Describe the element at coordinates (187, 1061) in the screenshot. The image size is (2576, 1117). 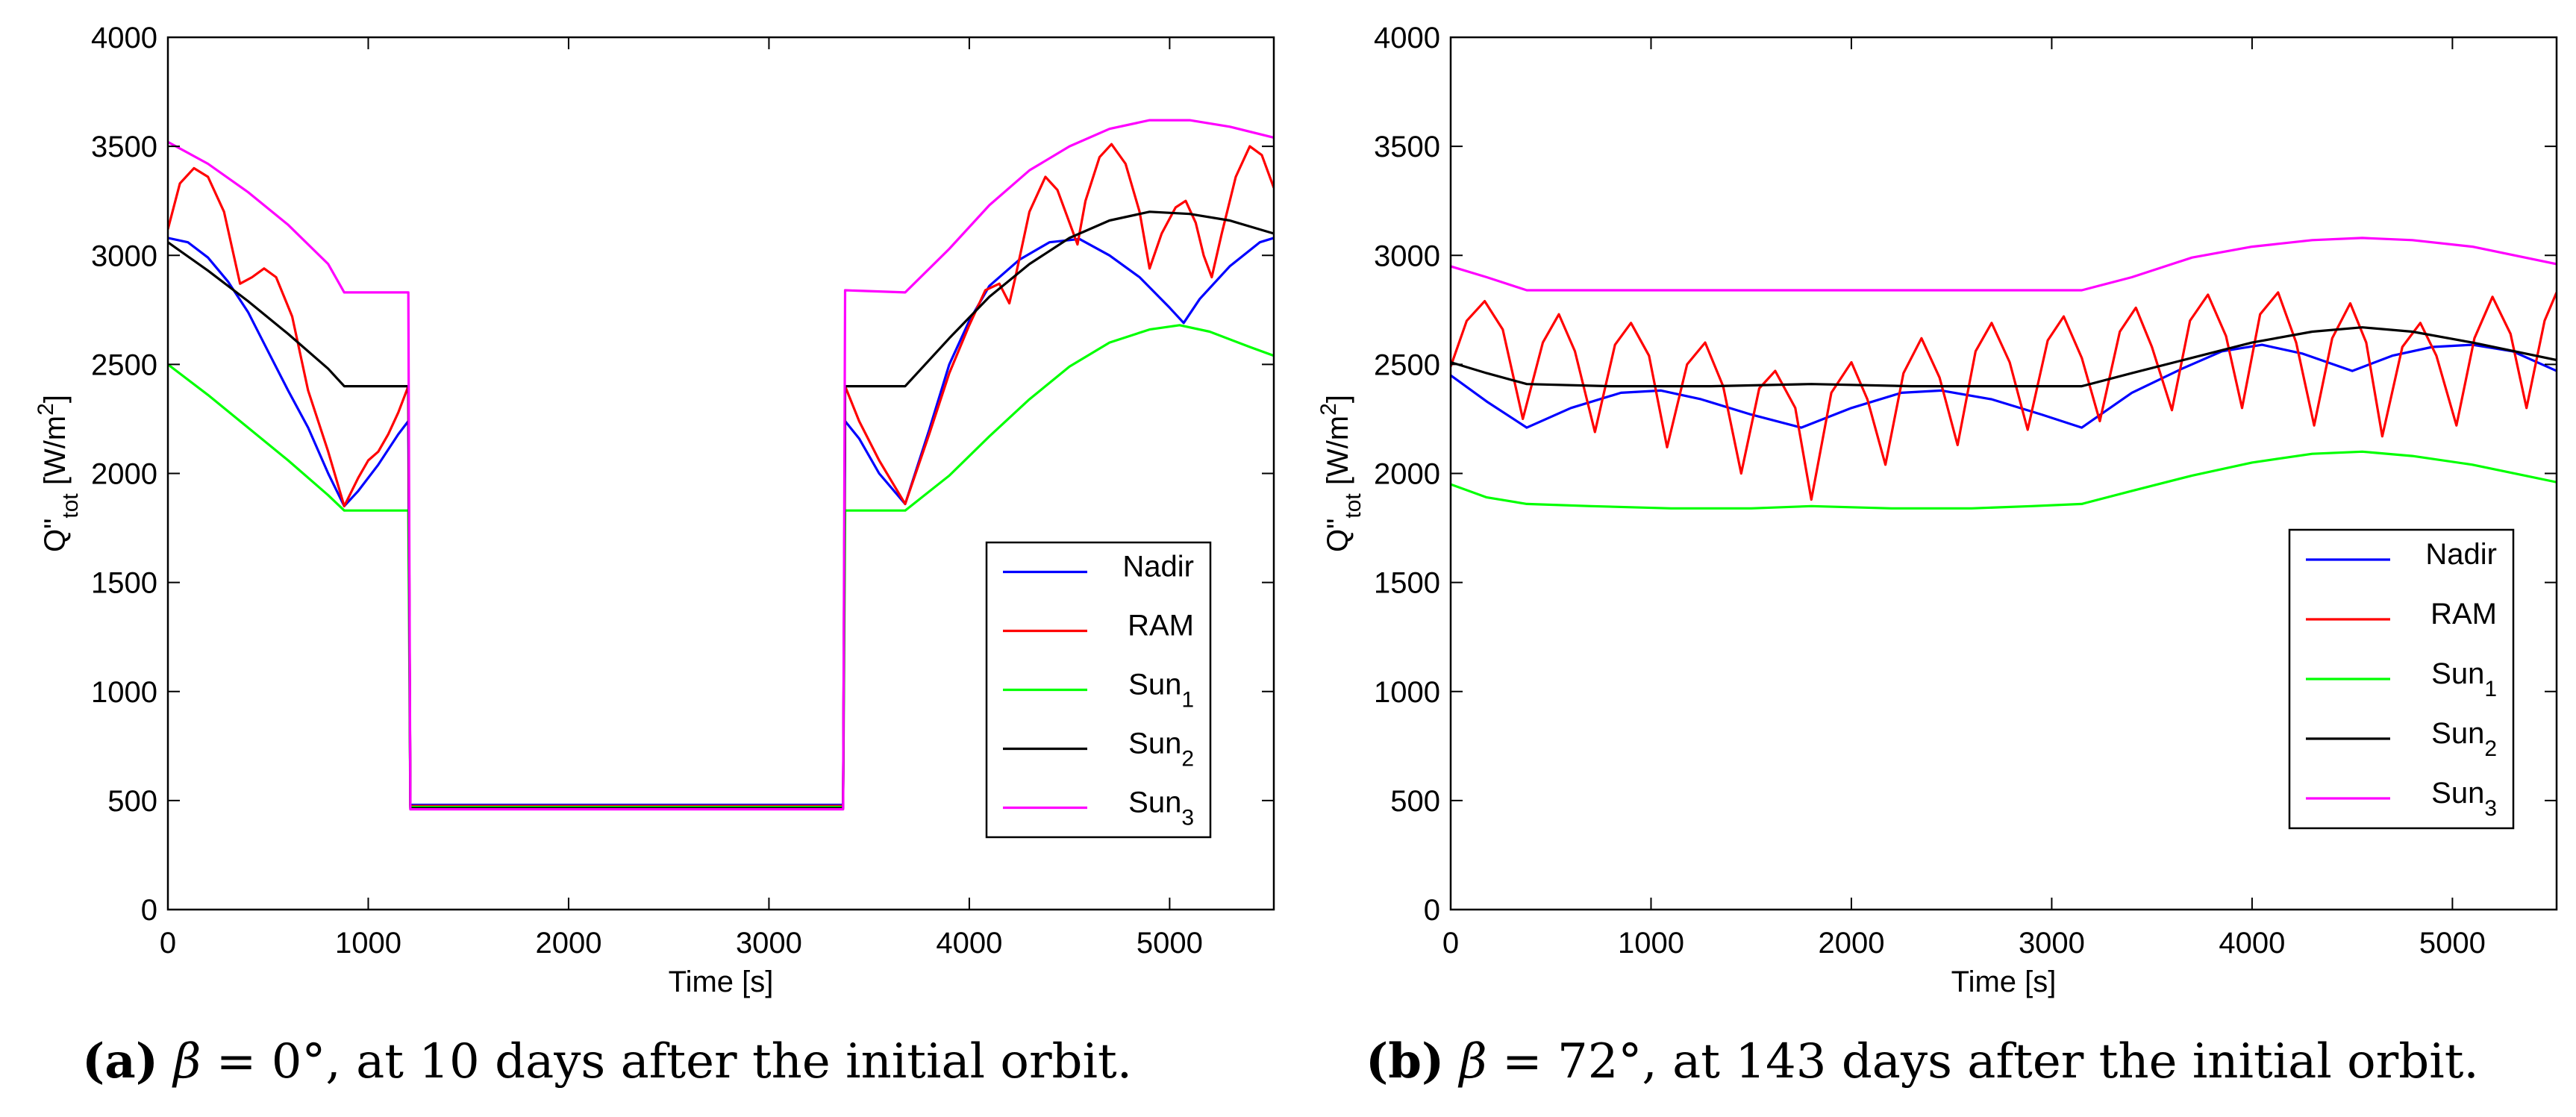
I see `caption-a-symbol: β` at that location.